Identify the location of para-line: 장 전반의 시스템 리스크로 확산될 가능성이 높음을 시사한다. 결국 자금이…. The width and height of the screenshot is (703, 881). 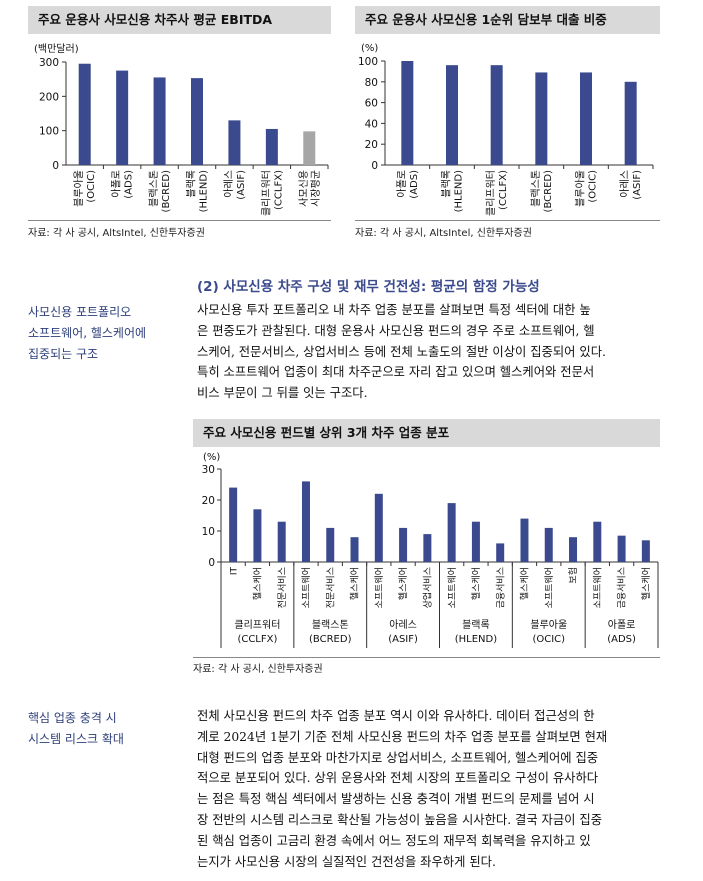
(400, 819).